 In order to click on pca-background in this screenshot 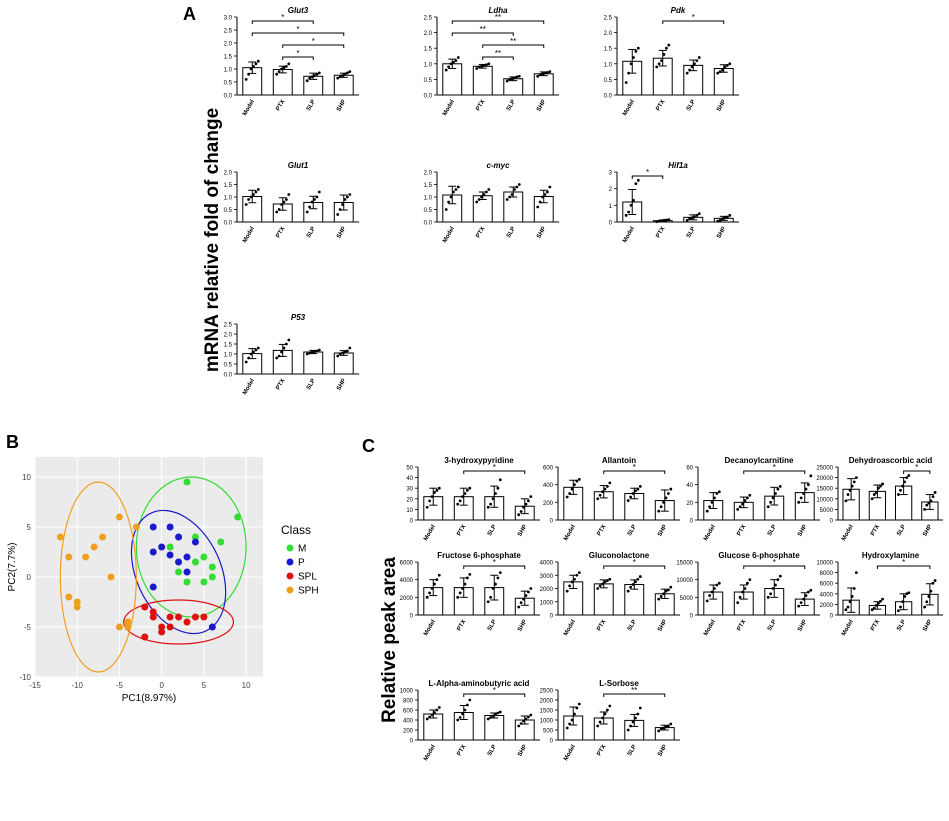, I will do `click(149, 567)`.